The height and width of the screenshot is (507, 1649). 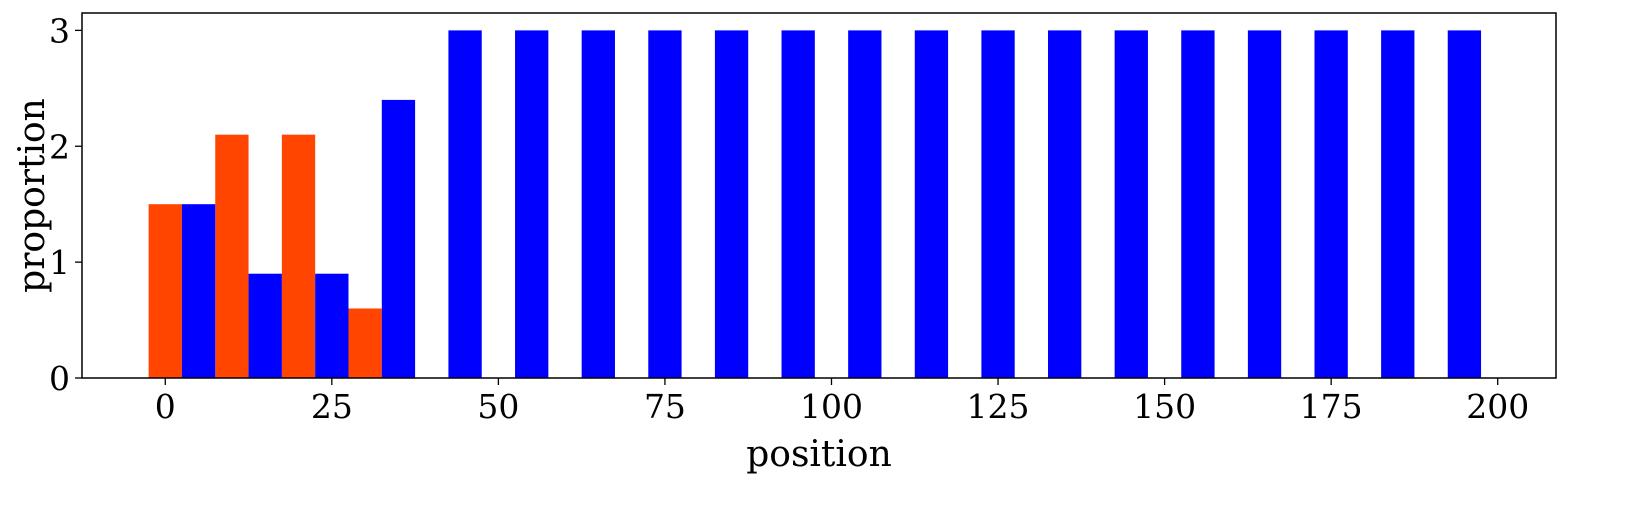 I want to click on x-tick-label: 150, so click(x=1164, y=406).